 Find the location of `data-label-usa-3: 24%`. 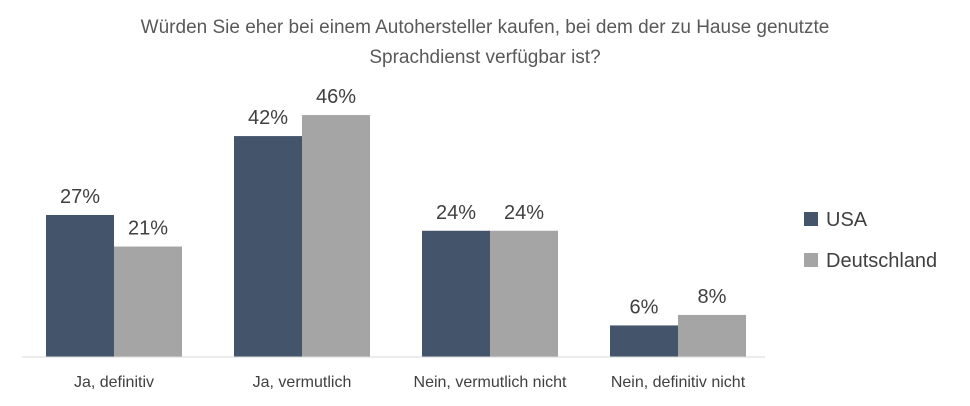

data-label-usa-3: 24% is located at coordinates (456, 213).